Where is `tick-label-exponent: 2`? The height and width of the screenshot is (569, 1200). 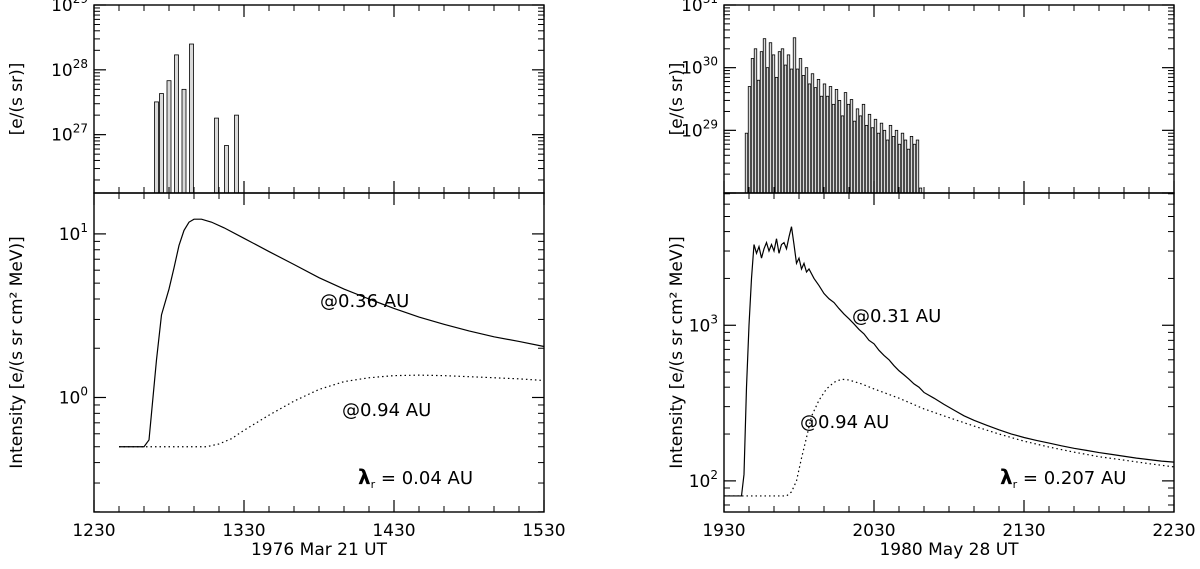
tick-label-exponent: 2 is located at coordinates (714, 475).